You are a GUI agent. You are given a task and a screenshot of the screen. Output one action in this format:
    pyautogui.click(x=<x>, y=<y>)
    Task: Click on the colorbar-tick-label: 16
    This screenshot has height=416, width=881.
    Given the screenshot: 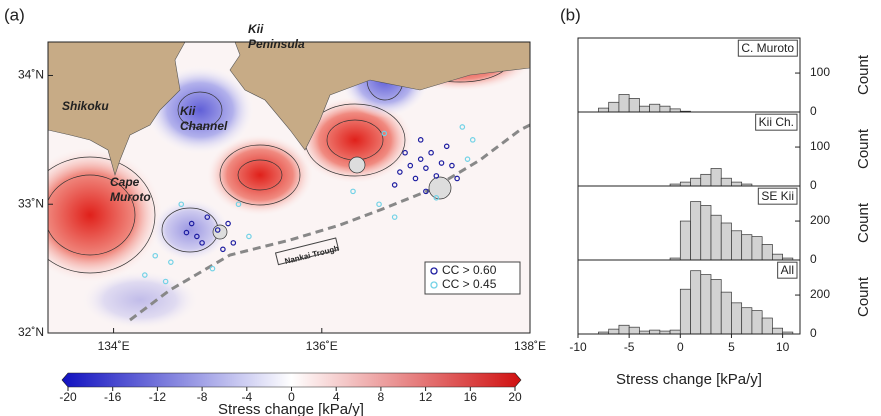 What is the action you would take?
    pyautogui.click(x=471, y=397)
    